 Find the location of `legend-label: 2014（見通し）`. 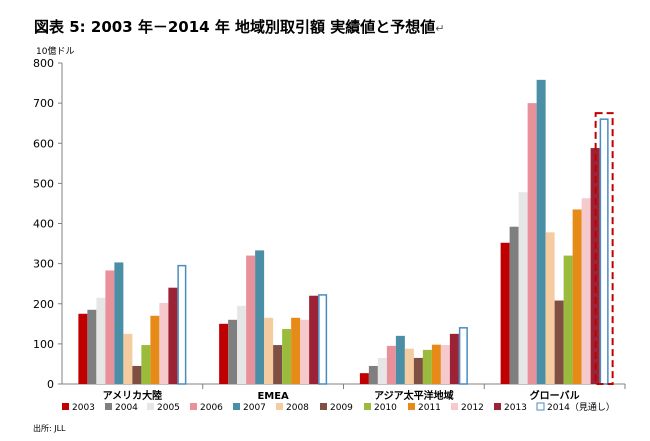

legend-label: 2014（見通し） is located at coordinates (581, 407).